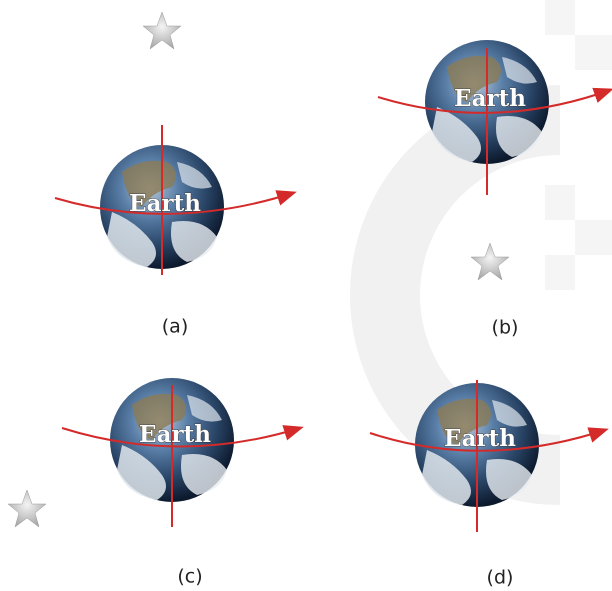 The image size is (612, 591). I want to click on panel-label: (d), so click(500, 578).